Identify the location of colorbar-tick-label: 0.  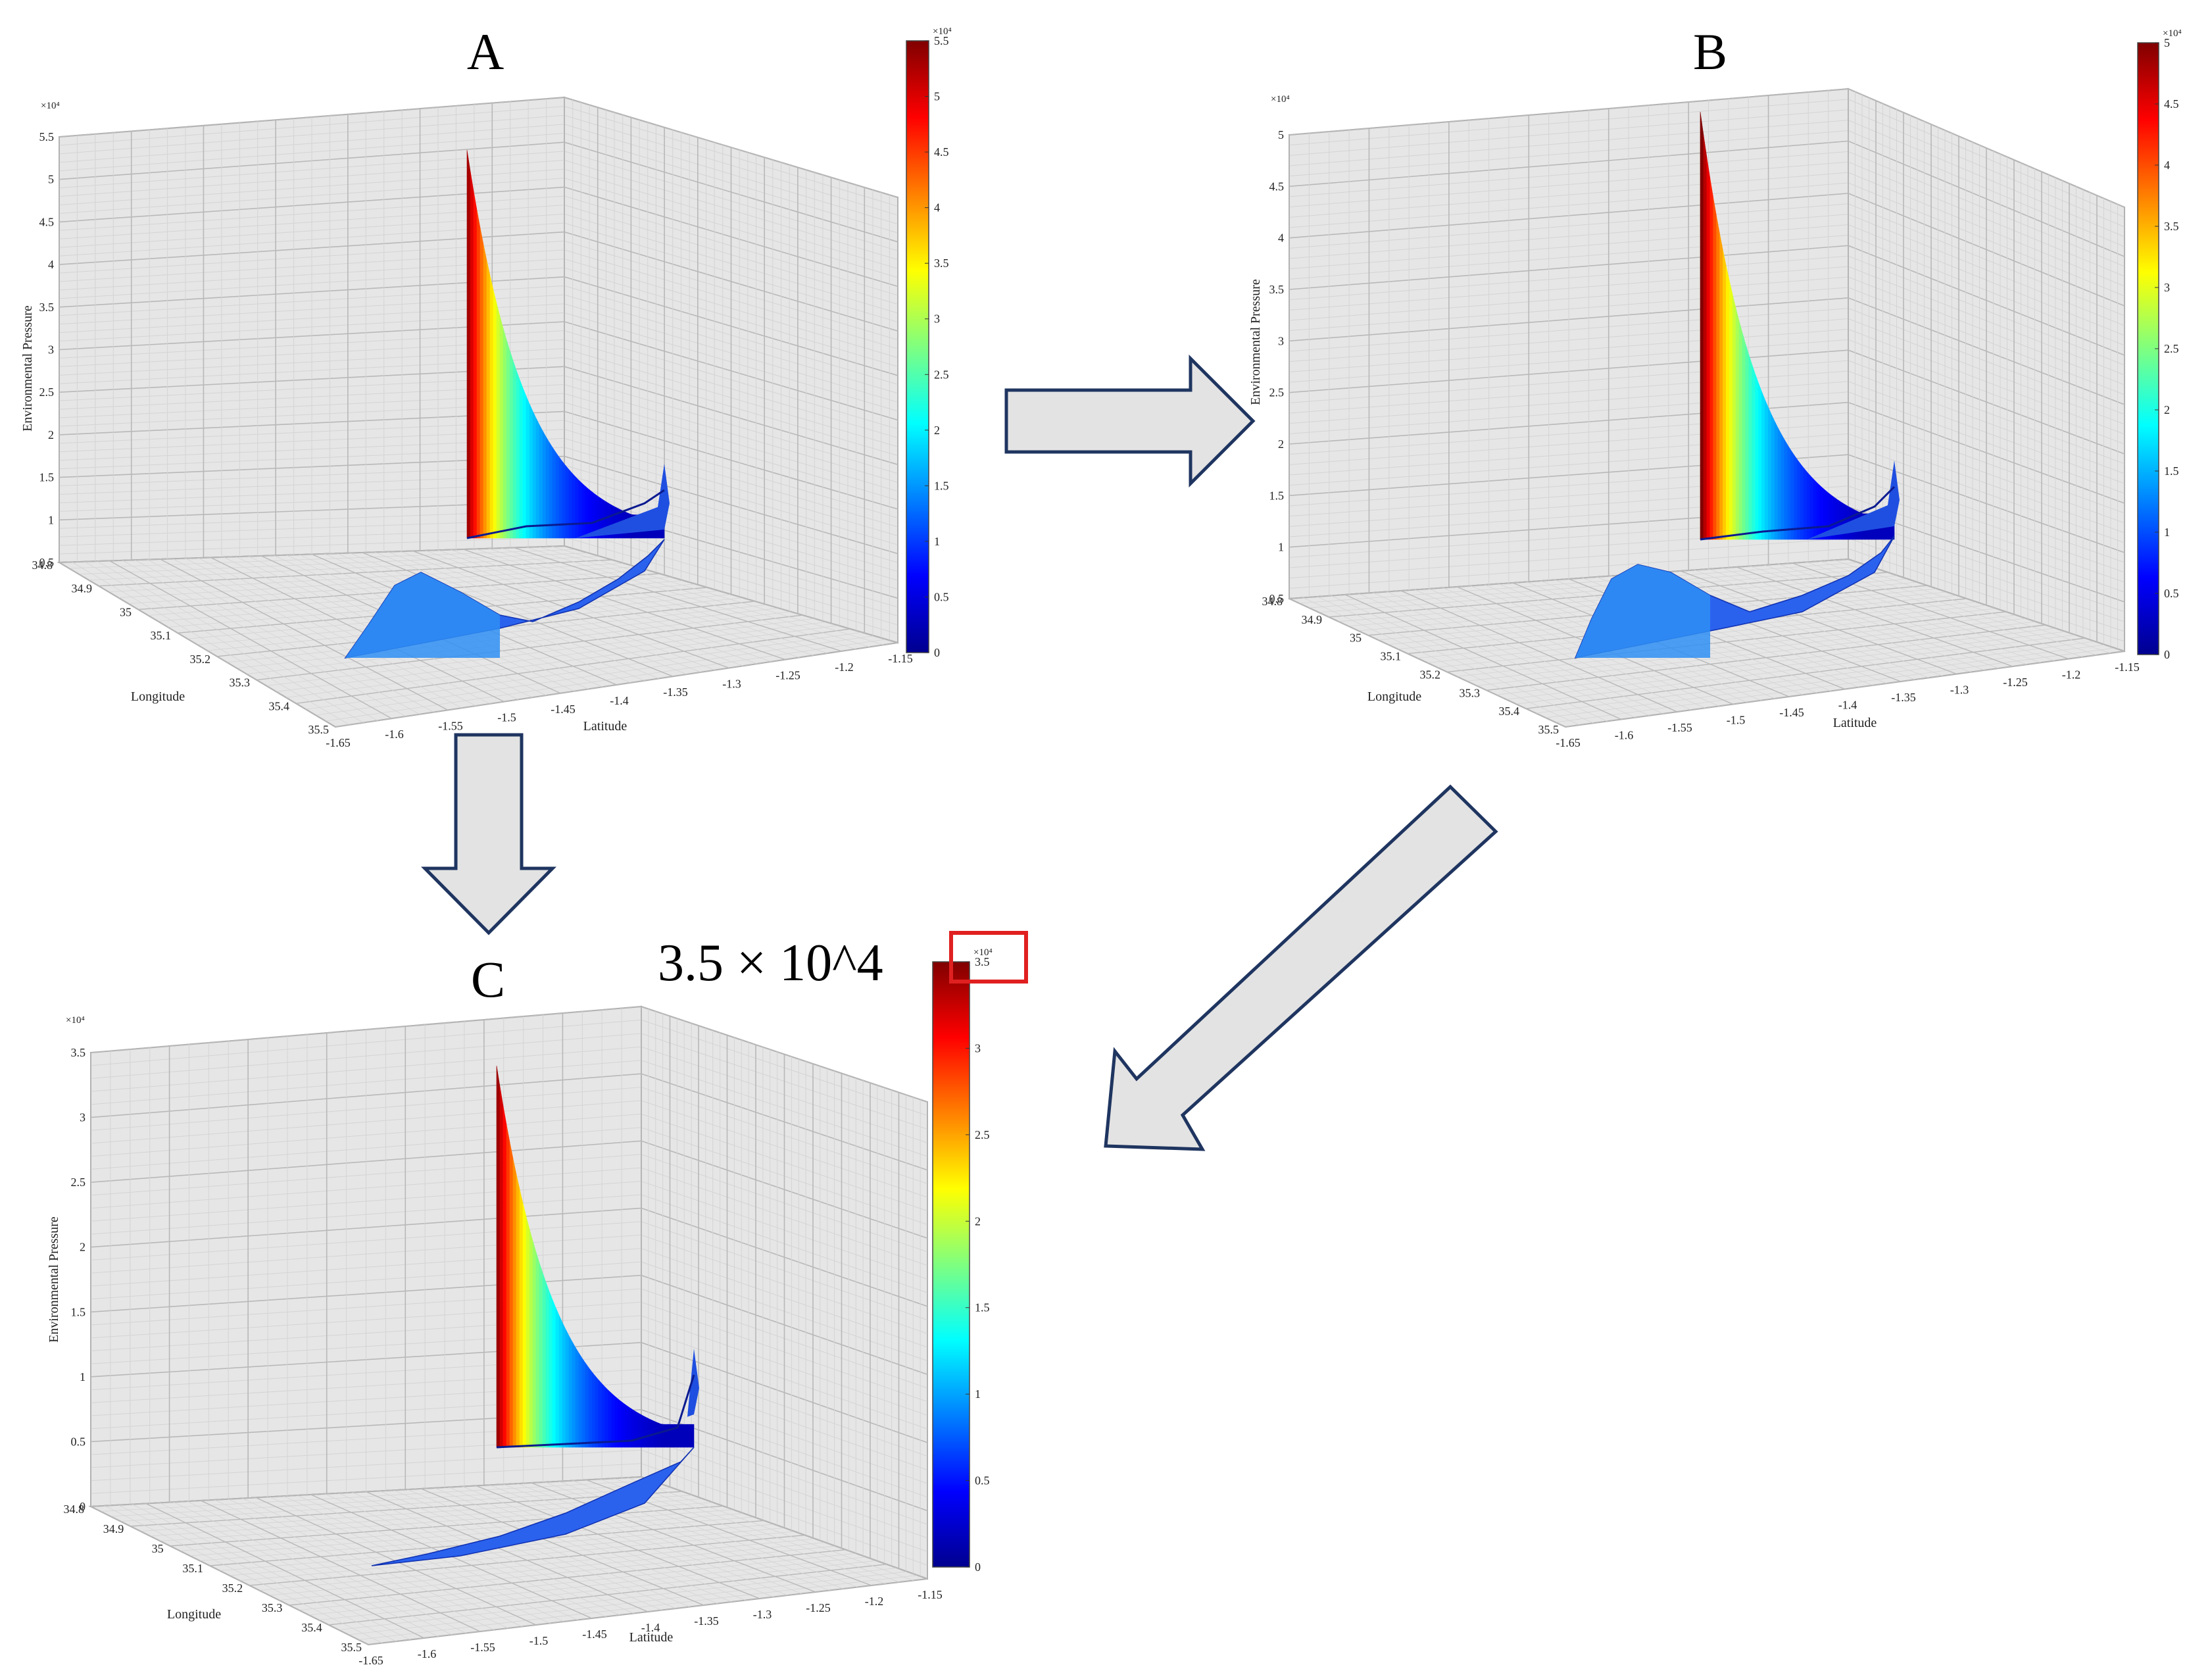
(2167, 654).